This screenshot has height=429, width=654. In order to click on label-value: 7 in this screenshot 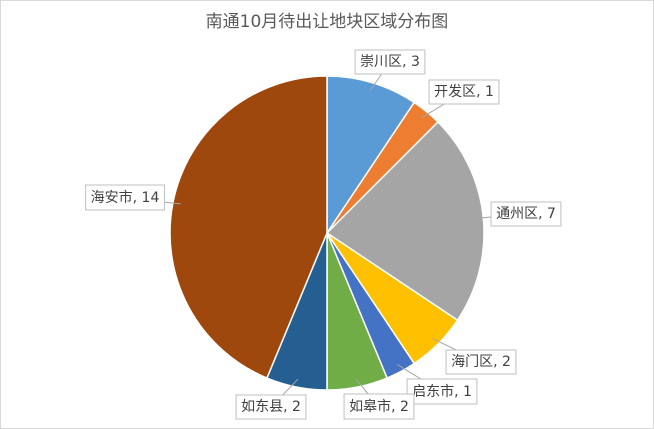, I will do `click(551, 214)`.